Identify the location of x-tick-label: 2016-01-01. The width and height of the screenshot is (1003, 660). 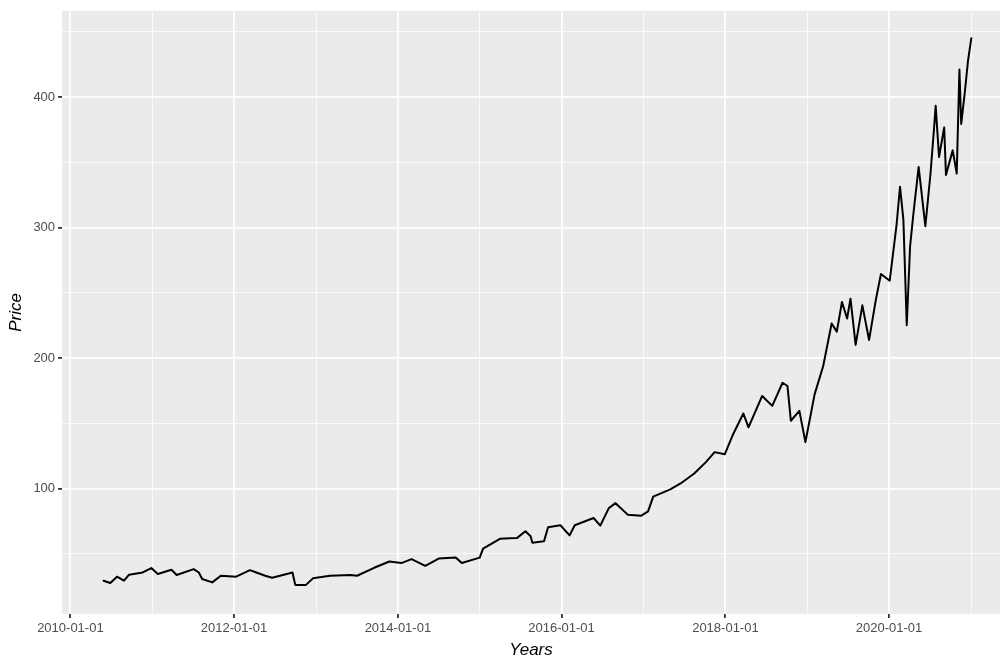
(561, 628).